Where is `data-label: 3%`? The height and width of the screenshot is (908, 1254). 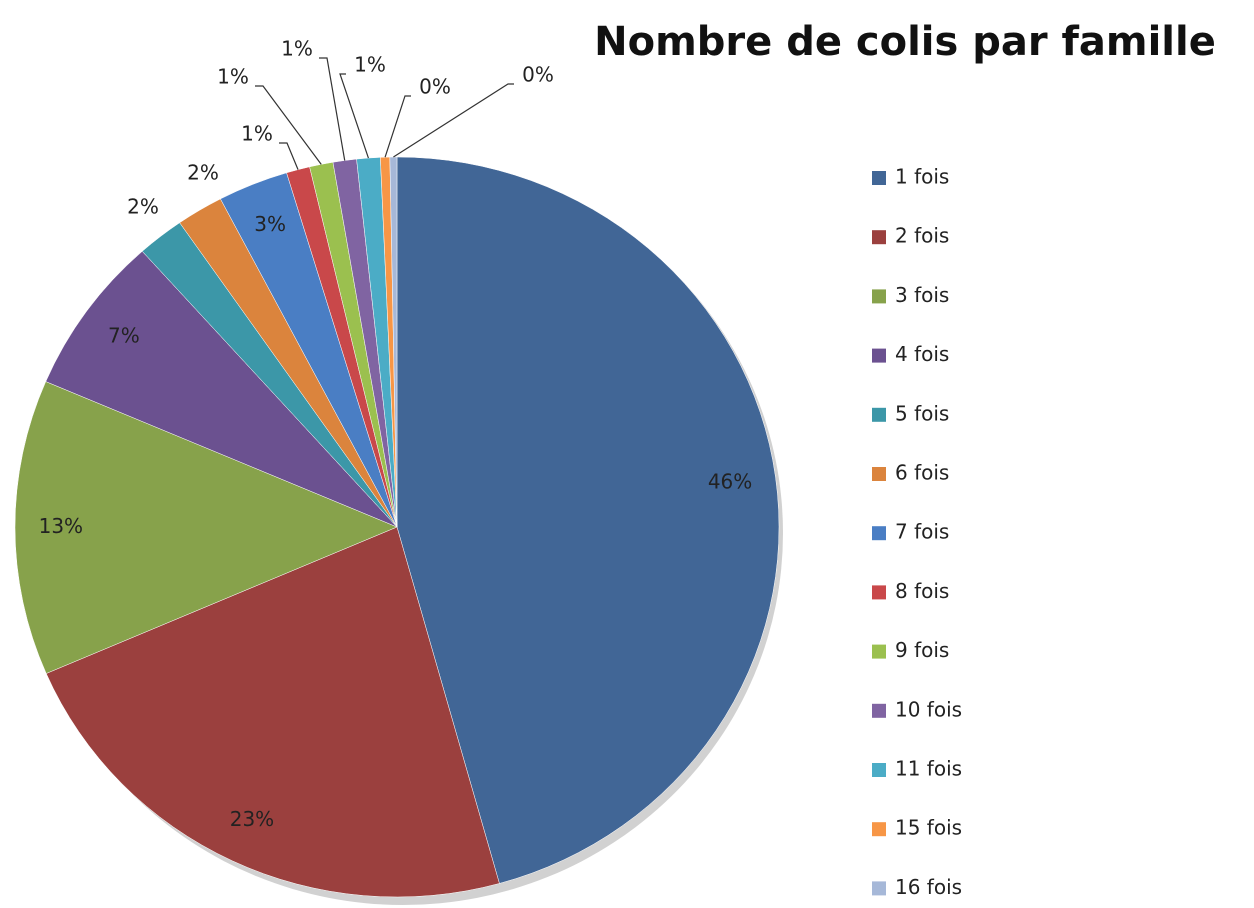
data-label: 3% is located at coordinates (270, 224).